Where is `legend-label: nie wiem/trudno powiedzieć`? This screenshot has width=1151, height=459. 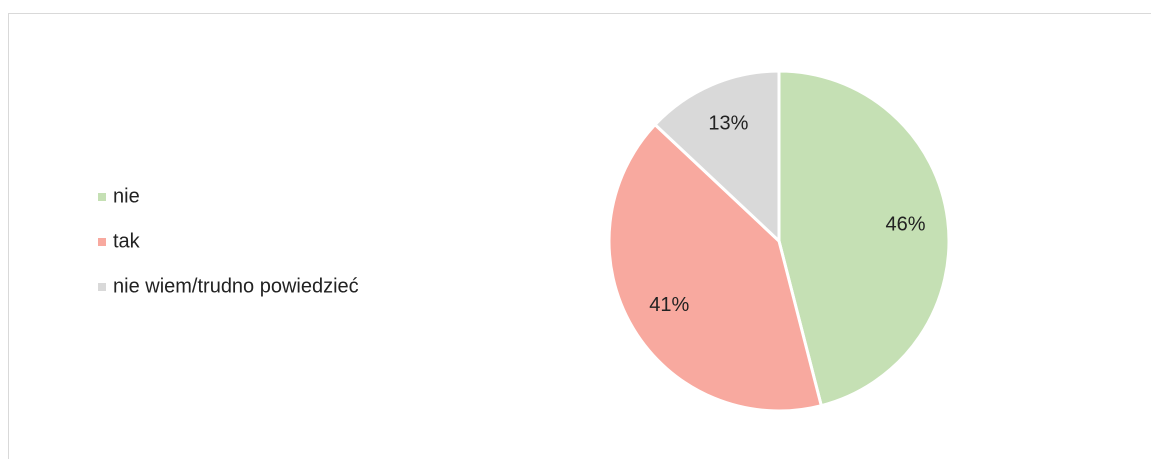
legend-label: nie wiem/trudno powiedzieć is located at coordinates (236, 286).